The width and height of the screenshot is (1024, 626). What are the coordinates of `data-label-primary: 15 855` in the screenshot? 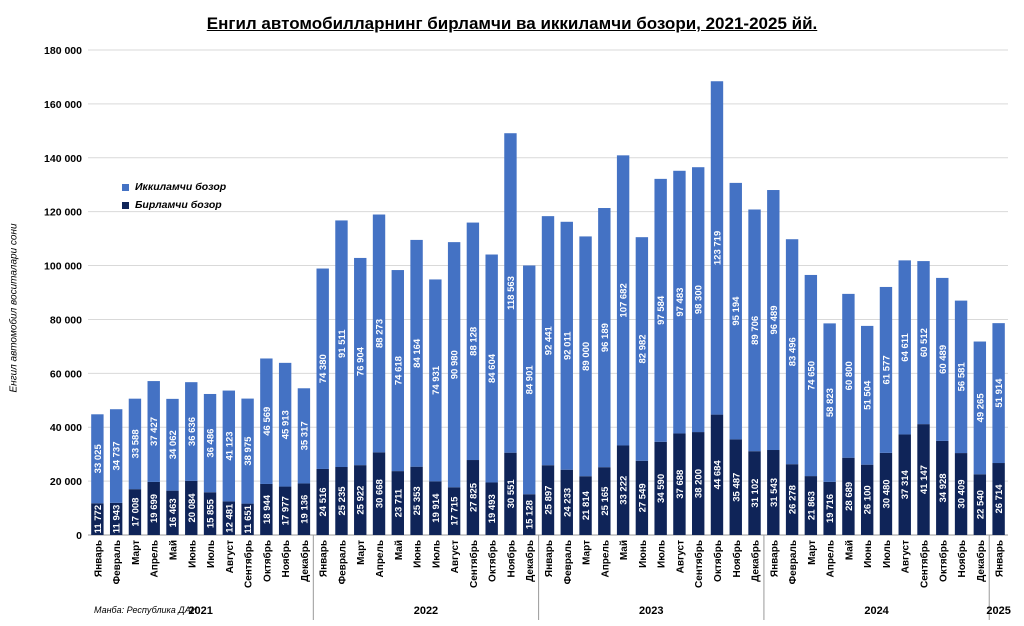 It's located at (211, 513).